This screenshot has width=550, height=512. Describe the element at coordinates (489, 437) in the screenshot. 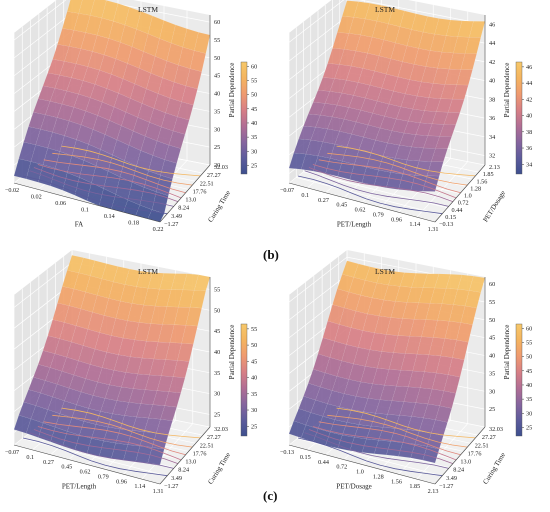

I see `y-tick-label: 27.27` at that location.